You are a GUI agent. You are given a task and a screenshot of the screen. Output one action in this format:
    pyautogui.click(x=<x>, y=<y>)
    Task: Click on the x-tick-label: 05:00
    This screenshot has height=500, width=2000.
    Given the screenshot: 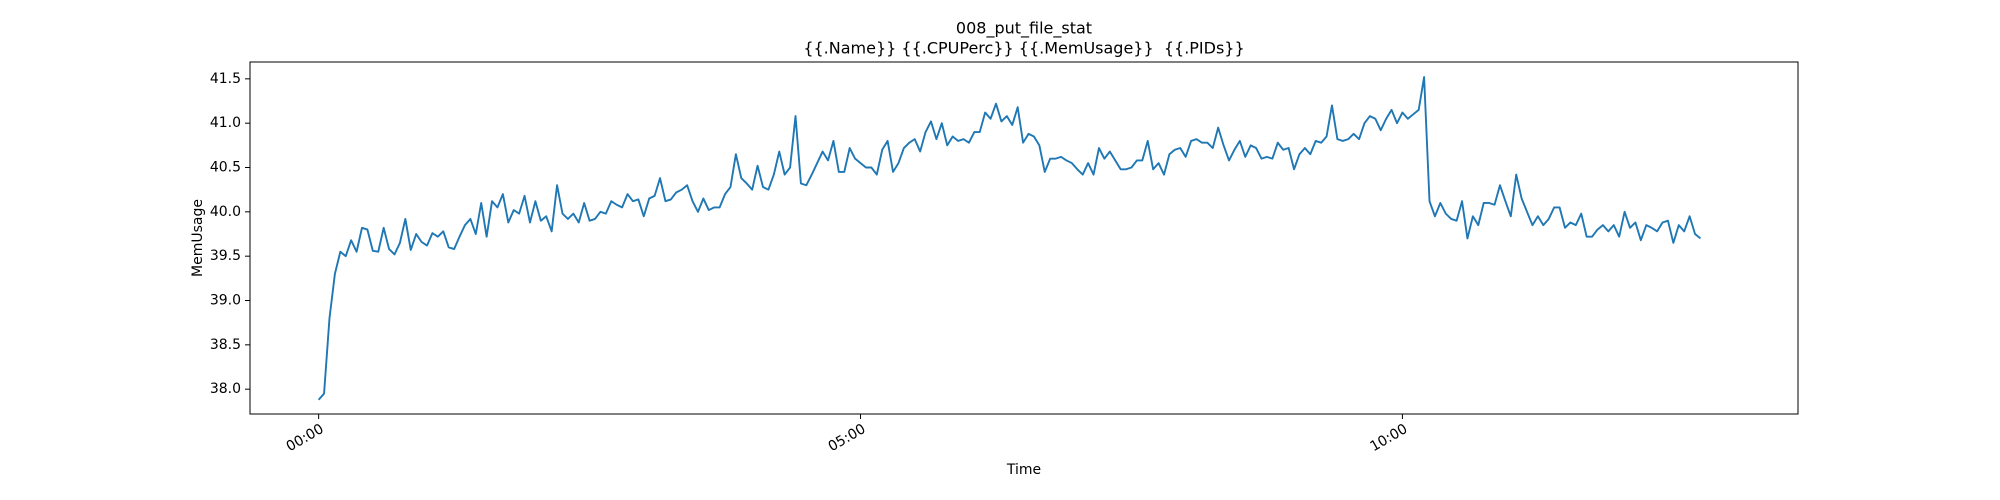 What is the action you would take?
    pyautogui.click(x=847, y=438)
    